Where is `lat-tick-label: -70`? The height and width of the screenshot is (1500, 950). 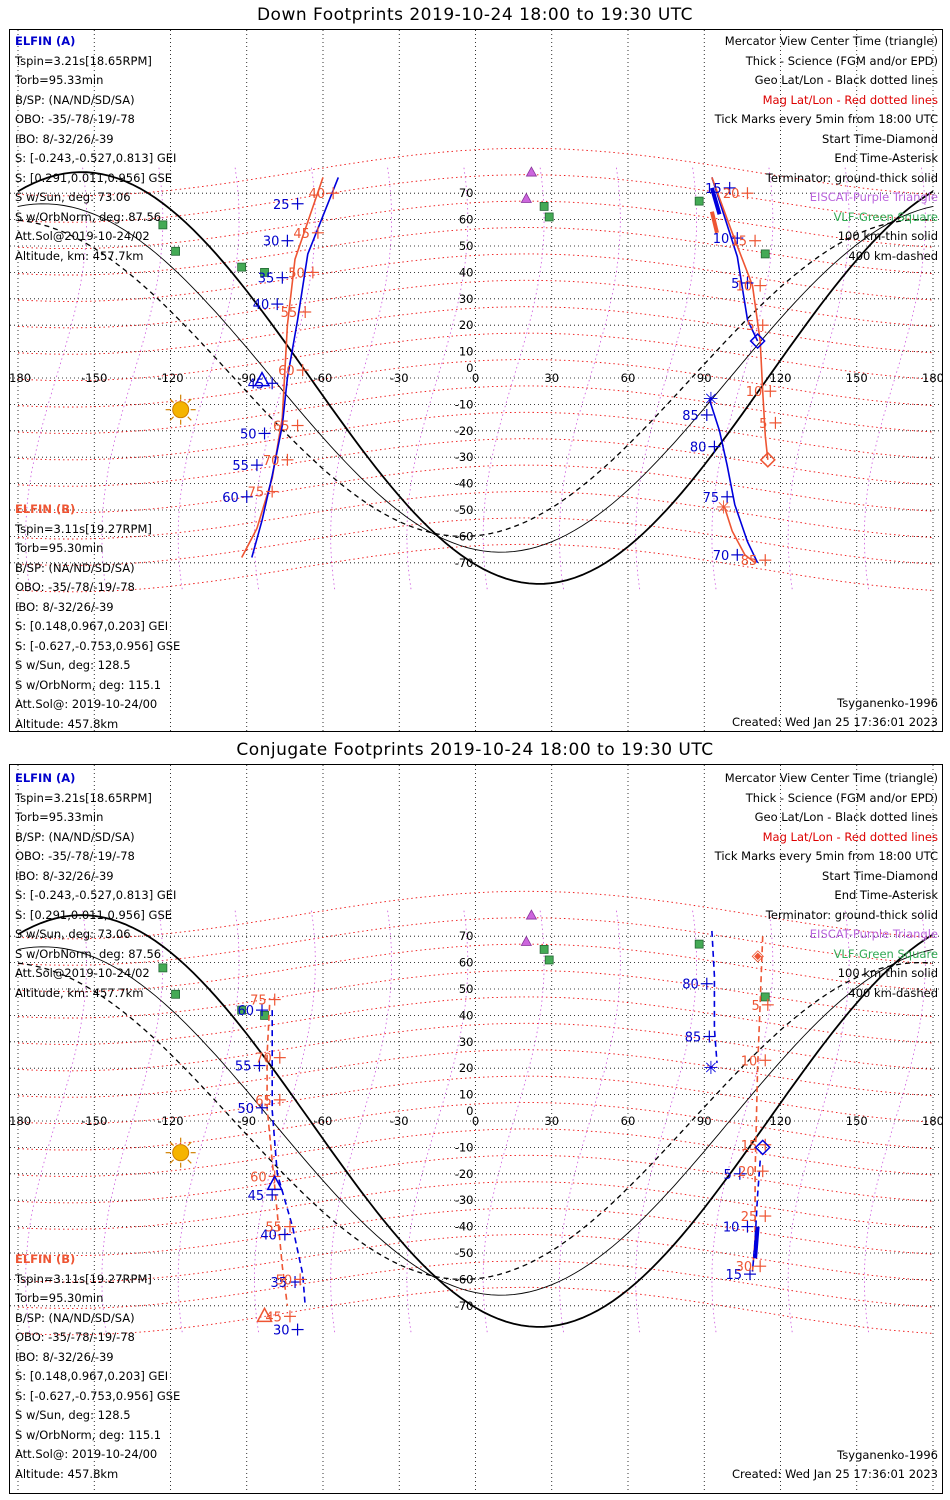 lat-tick-label: -70 is located at coordinates (464, 1306).